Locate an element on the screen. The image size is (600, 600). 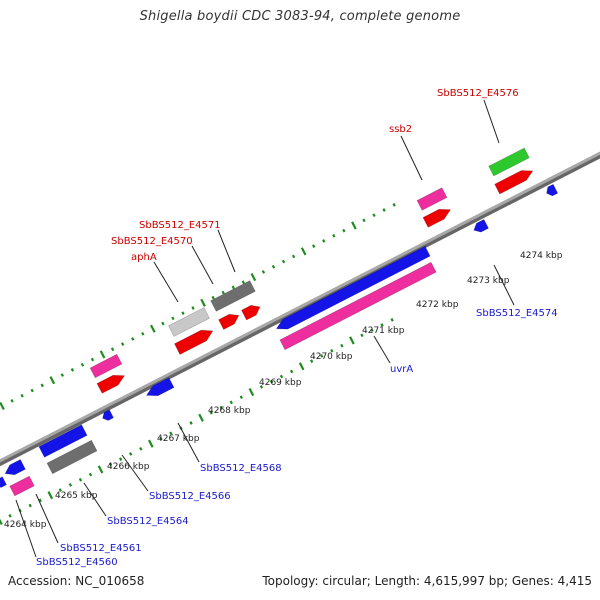
gene-label: SbBS512_E4568 is located at coordinates (241, 468).